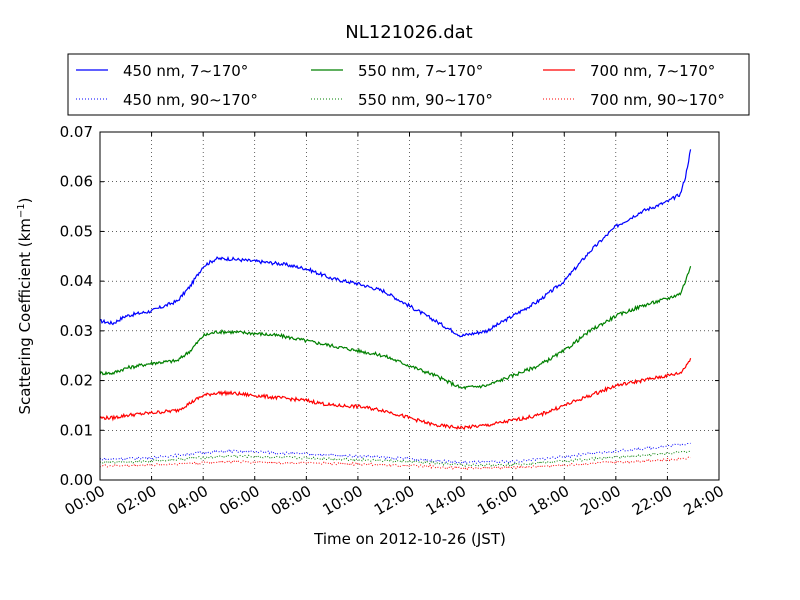 The height and width of the screenshot is (600, 800). Describe the element at coordinates (652, 71) in the screenshot. I see `legend-label: 700 nm, 7∼170°` at that location.